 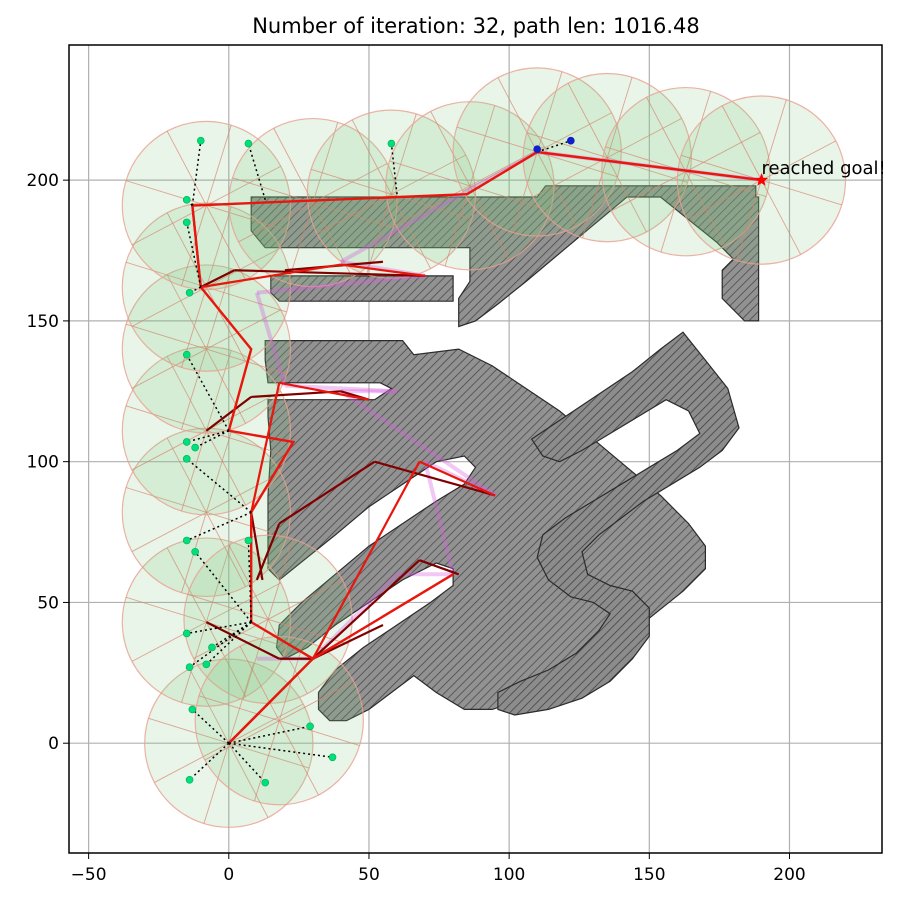 I want to click on y-tick-label: 50, so click(x=48, y=603).